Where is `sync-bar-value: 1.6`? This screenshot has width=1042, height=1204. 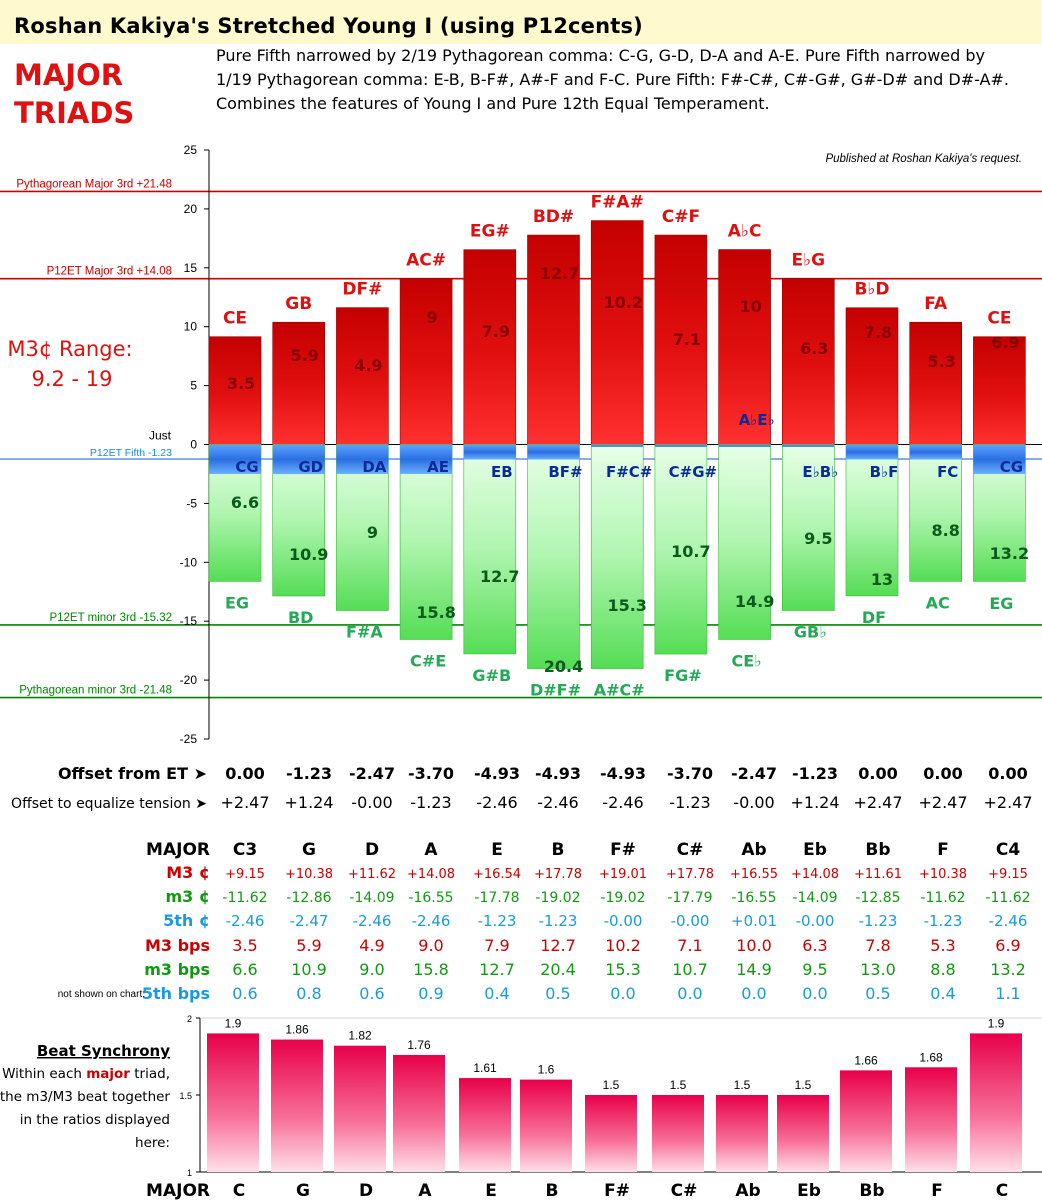
sync-bar-value: 1.6 is located at coordinates (546, 1070).